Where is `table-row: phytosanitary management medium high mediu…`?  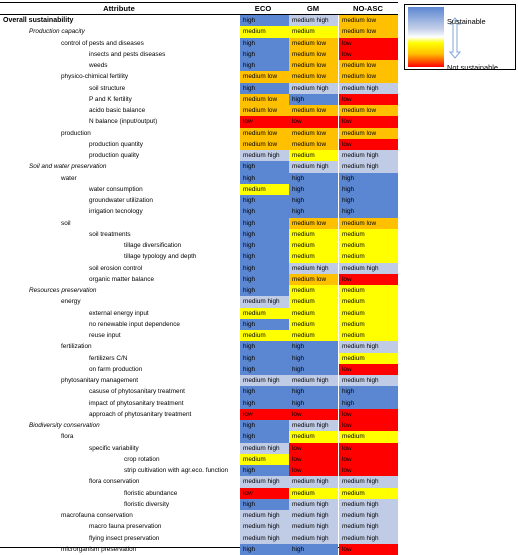 table-row: phytosanitary management medium high mediu… is located at coordinates (199, 381).